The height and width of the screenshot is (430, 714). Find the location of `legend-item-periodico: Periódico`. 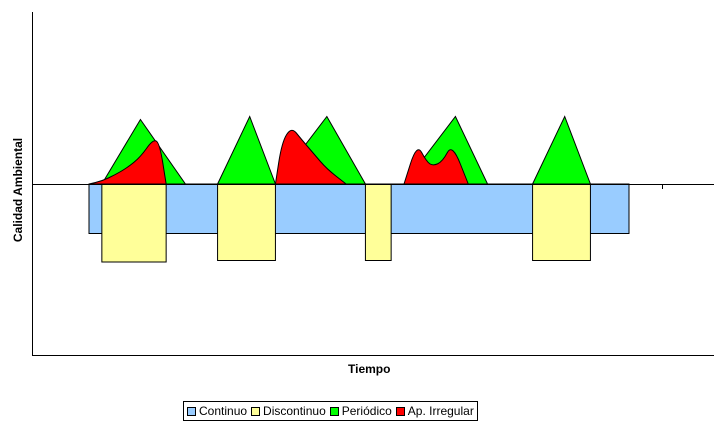

legend-item-periodico: Periódico is located at coordinates (360, 411).